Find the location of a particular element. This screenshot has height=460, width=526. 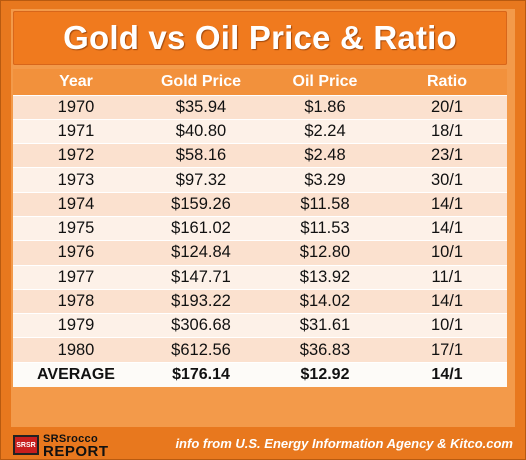

cell-gold-price: $159.26 is located at coordinates (201, 204).